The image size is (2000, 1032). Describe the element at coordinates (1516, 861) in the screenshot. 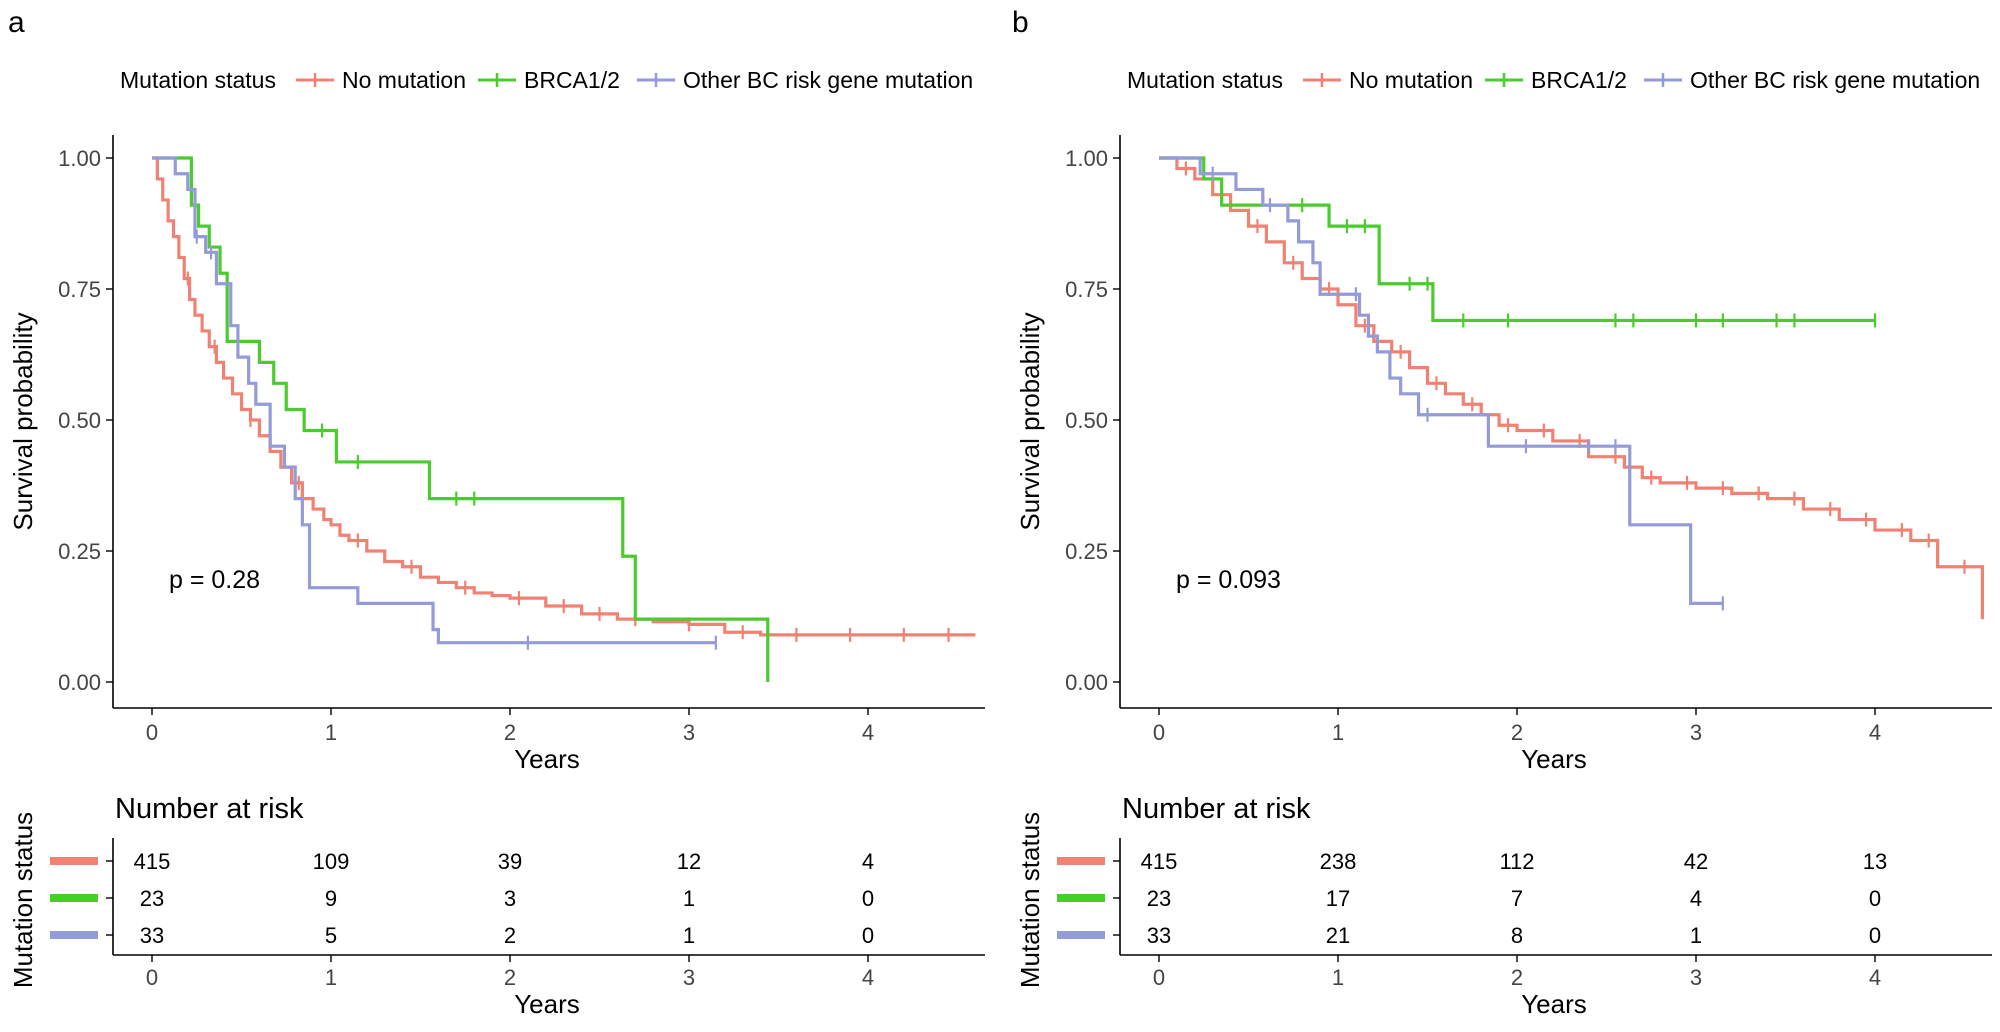

I see `risk-count-no-mutation: 112` at that location.